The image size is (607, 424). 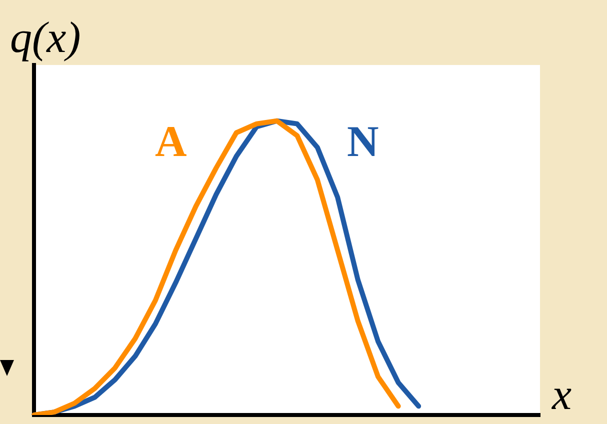 What do you see at coordinates (45, 37) in the screenshot?
I see `chart-title: q(x)` at bounding box center [45, 37].